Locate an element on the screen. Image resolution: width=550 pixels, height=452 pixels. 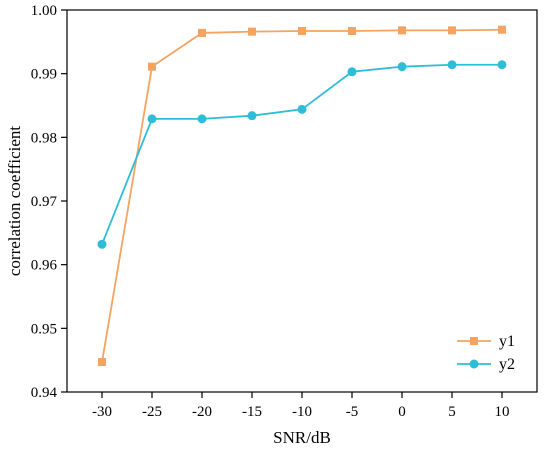
x-tick-label: -10 is located at coordinates (302, 412).